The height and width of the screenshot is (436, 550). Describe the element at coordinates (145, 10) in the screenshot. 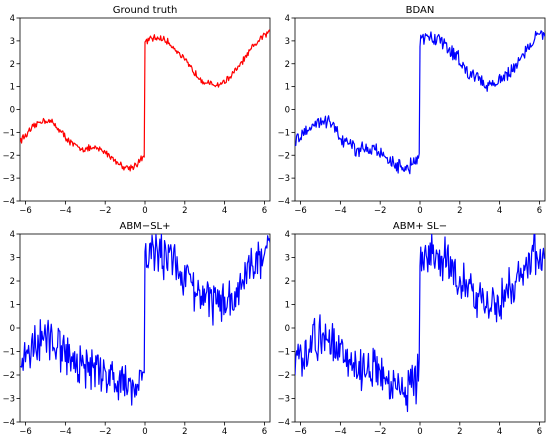

I see `subplot-title: Ground truth` at that location.